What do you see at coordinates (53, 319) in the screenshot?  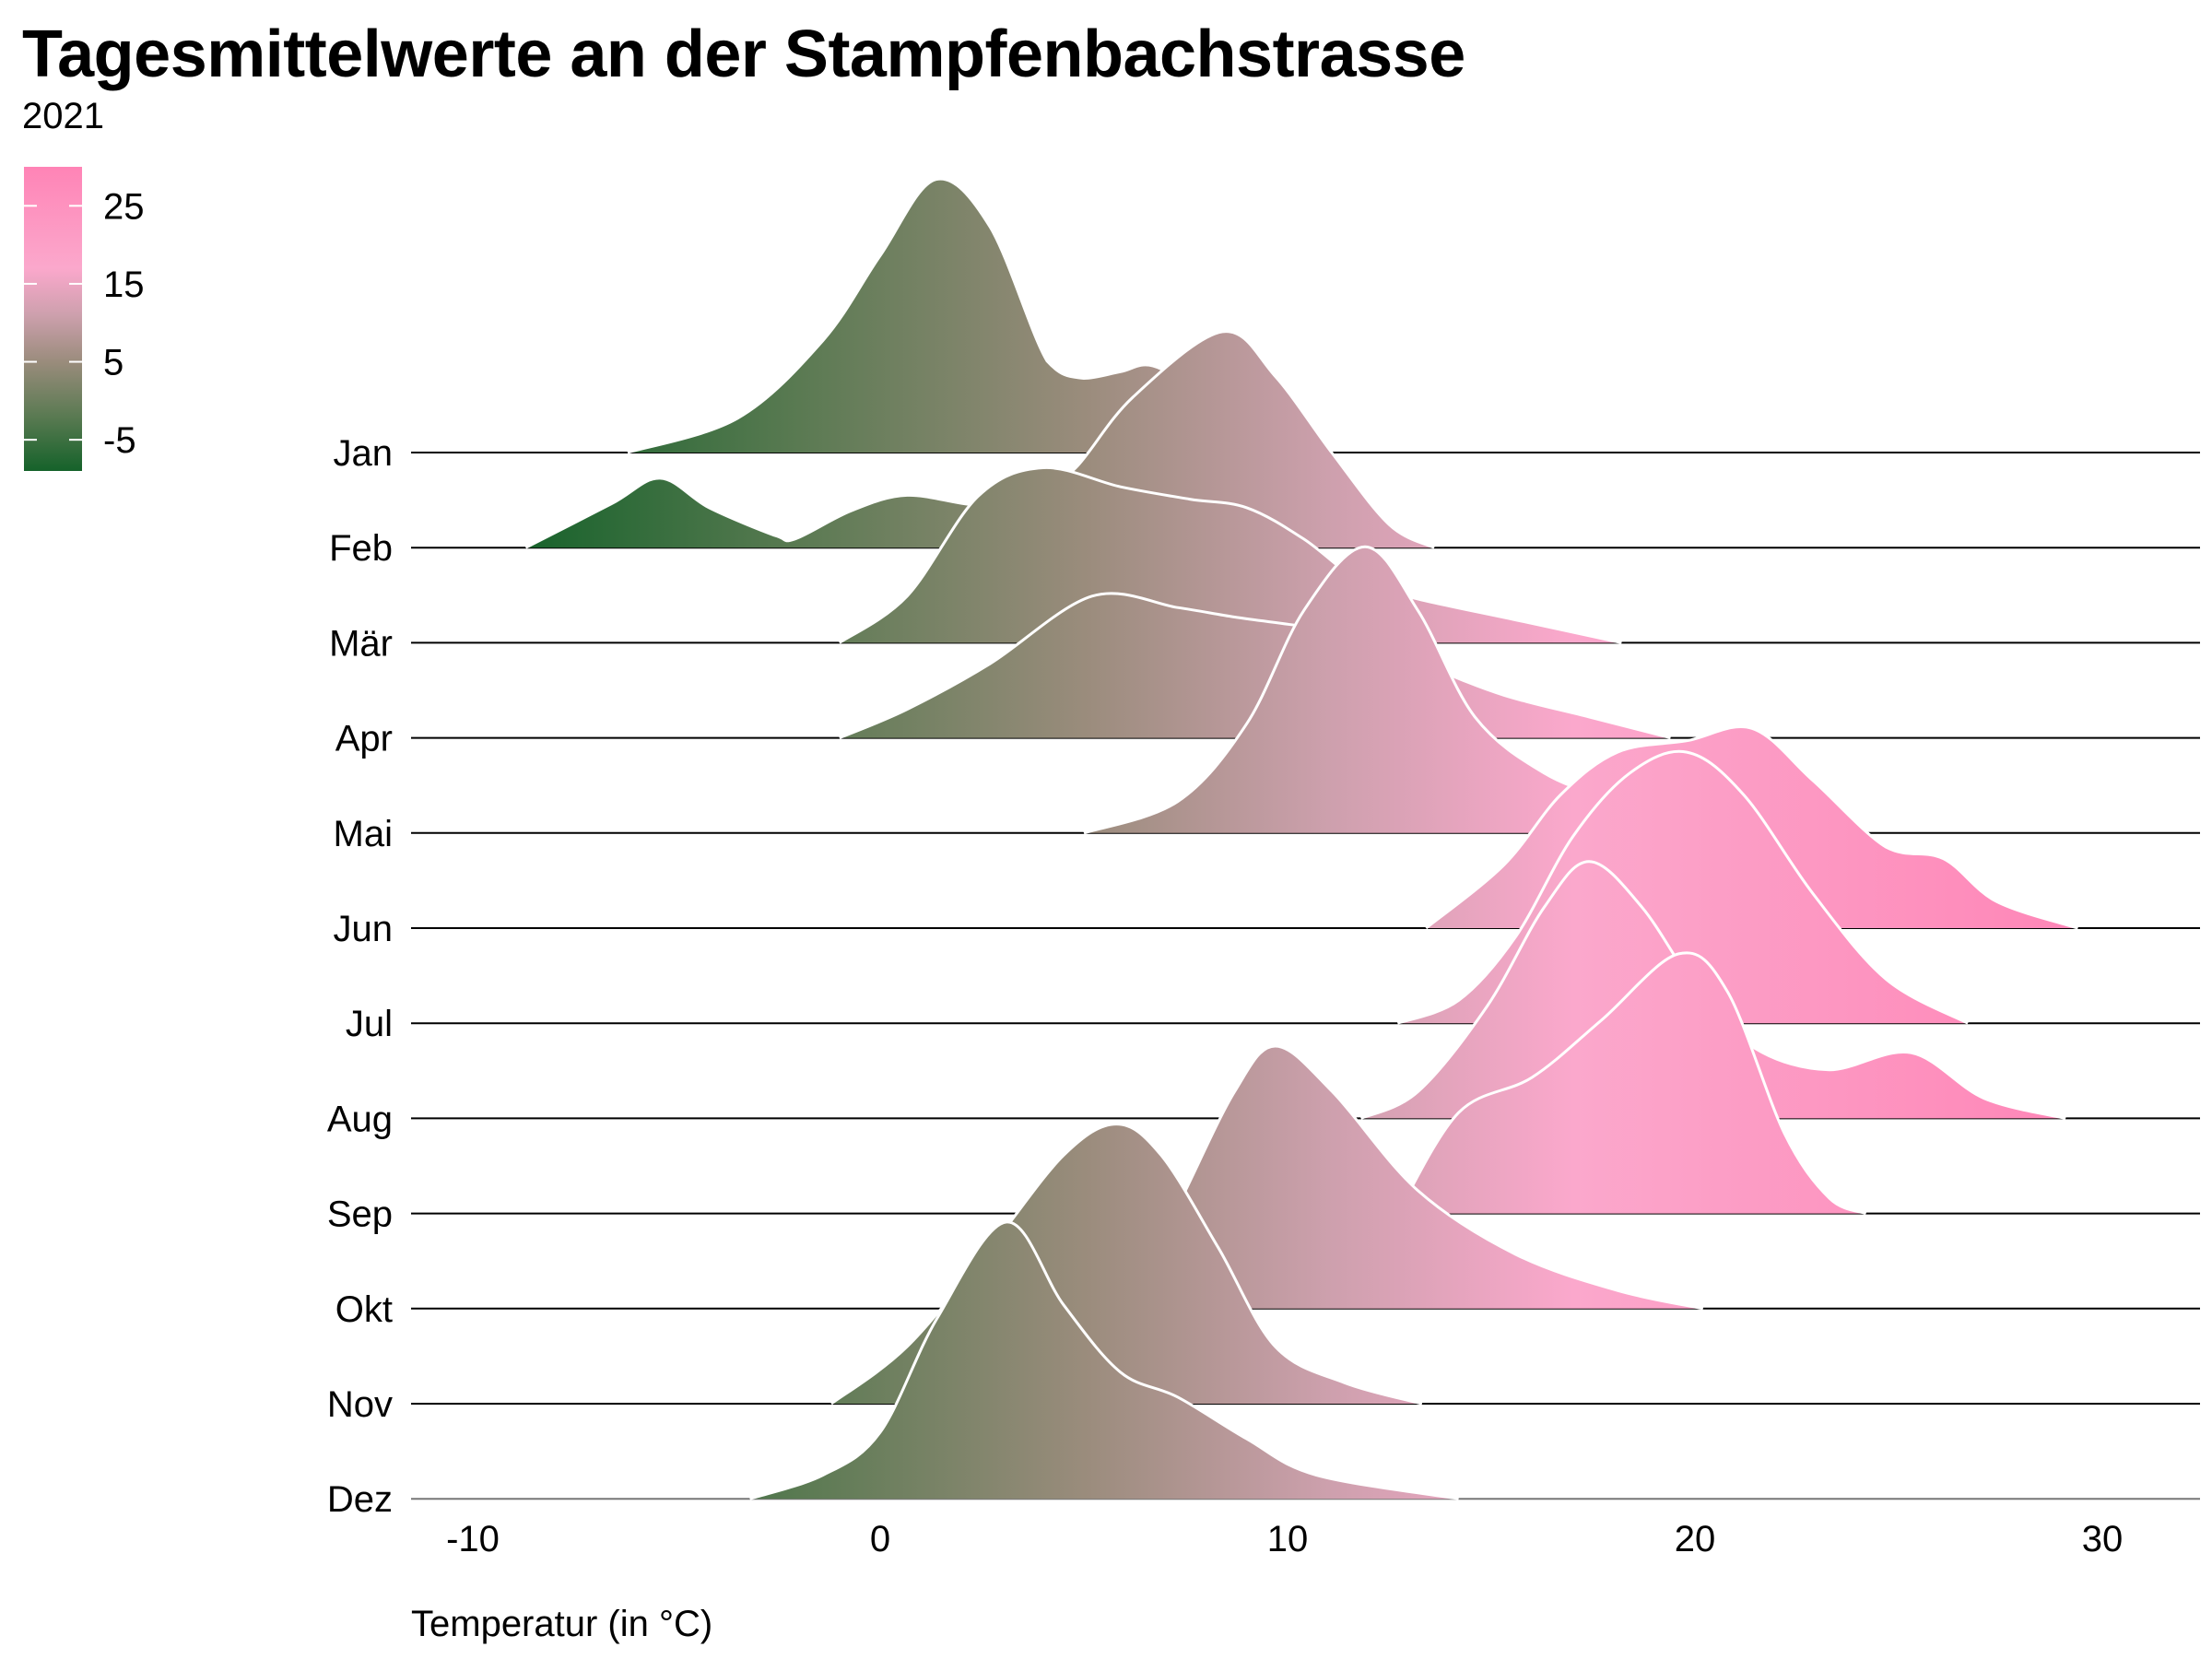 I see `colorbar` at bounding box center [53, 319].